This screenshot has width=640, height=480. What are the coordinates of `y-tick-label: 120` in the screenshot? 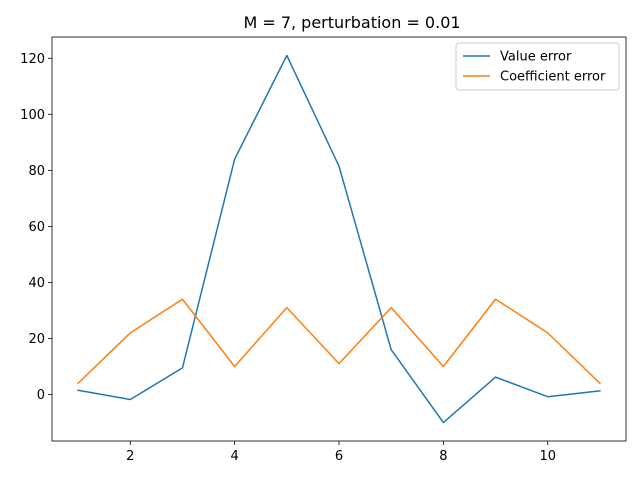 It's located at (32, 59).